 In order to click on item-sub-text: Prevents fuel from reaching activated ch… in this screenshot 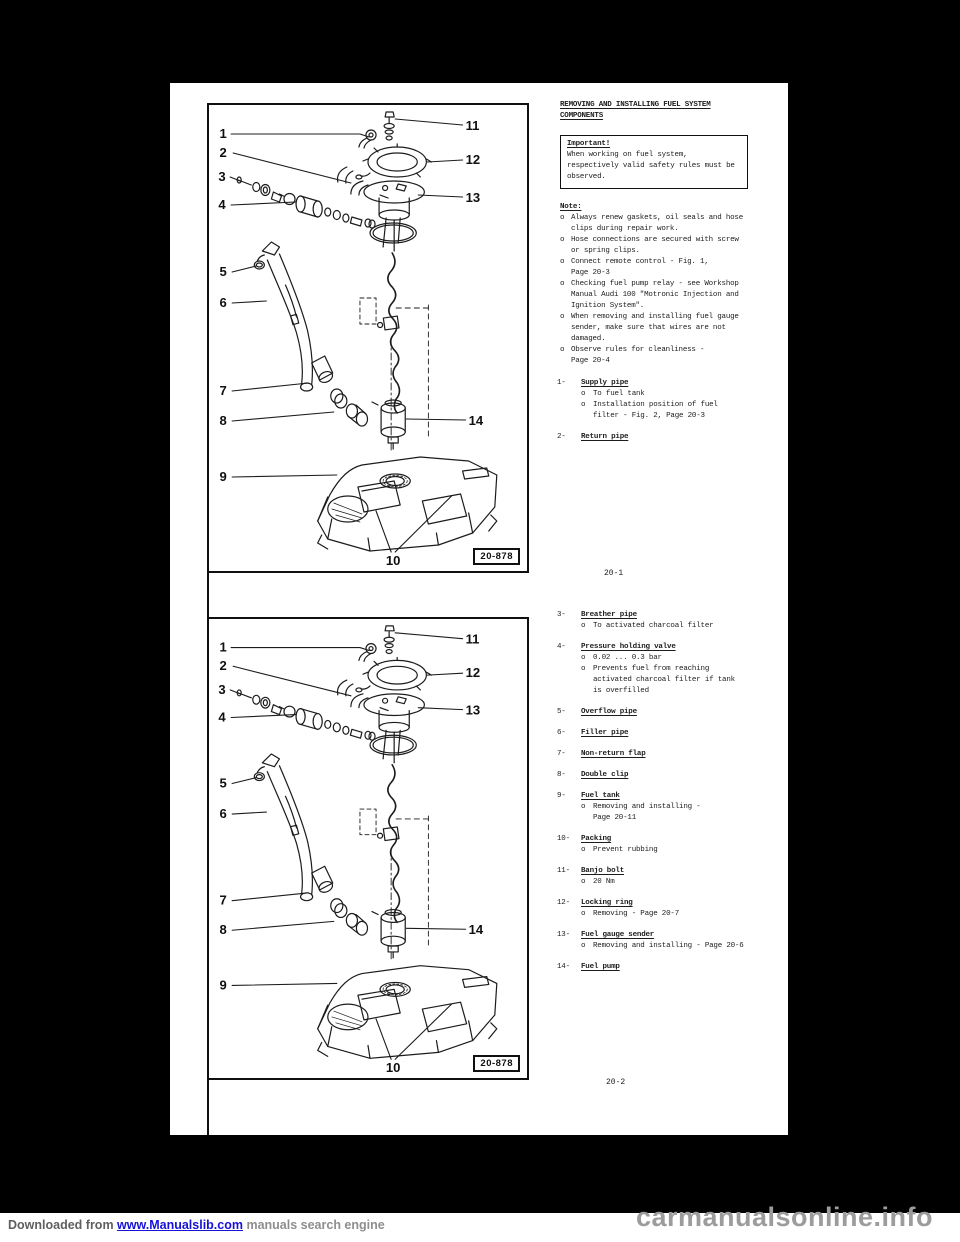, I will do `click(664, 680)`.